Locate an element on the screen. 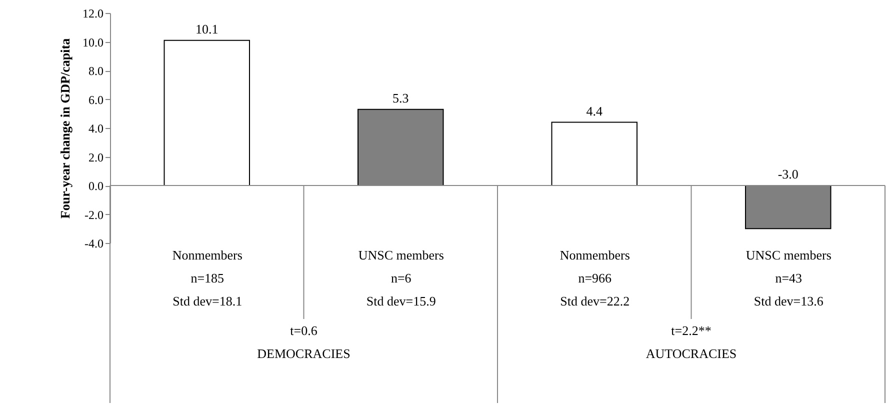  y-axis-title: Four-year change in GDP/capita is located at coordinates (65, 128).